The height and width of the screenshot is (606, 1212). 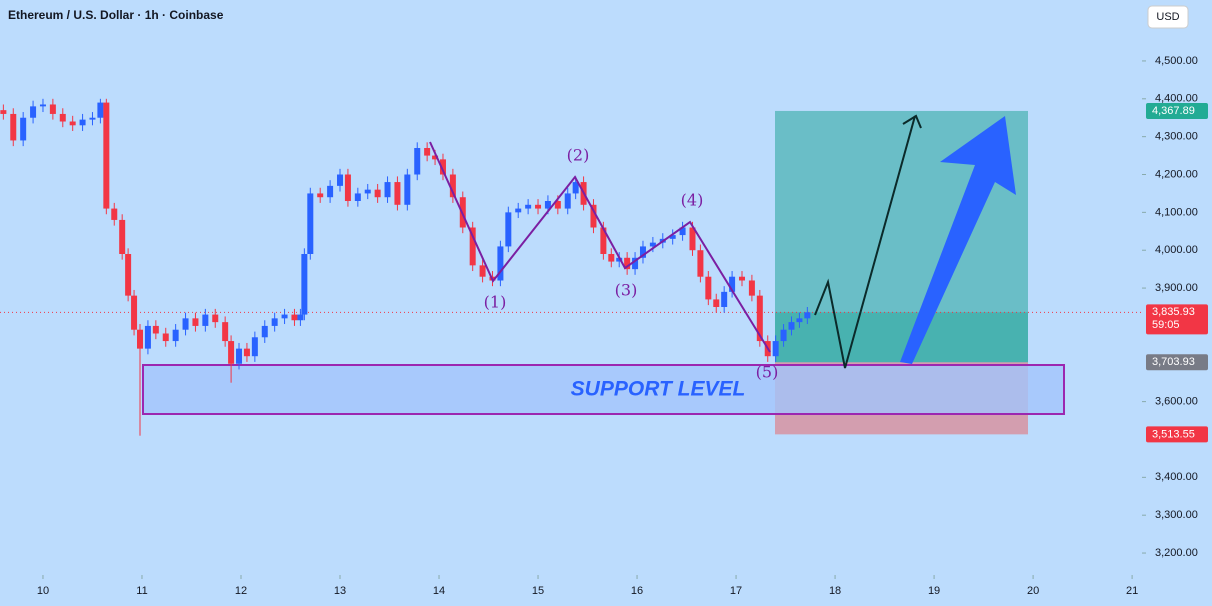 I want to click on y-tick-label: 3,200.00, so click(x=1176, y=553).